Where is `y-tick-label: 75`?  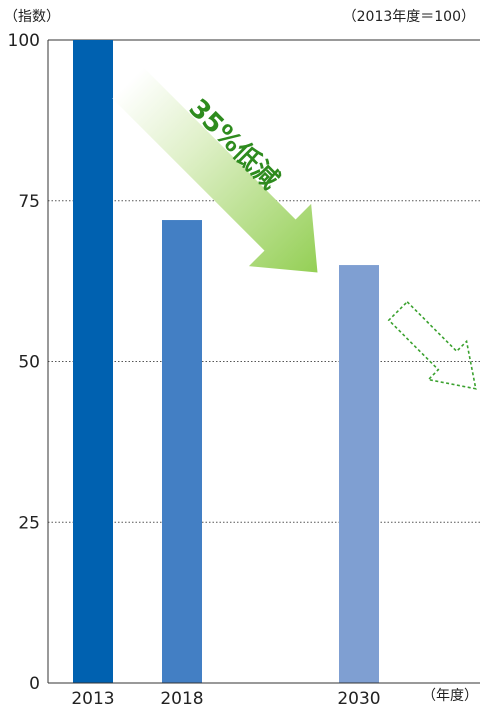
y-tick-label: 75 is located at coordinates (29, 202).